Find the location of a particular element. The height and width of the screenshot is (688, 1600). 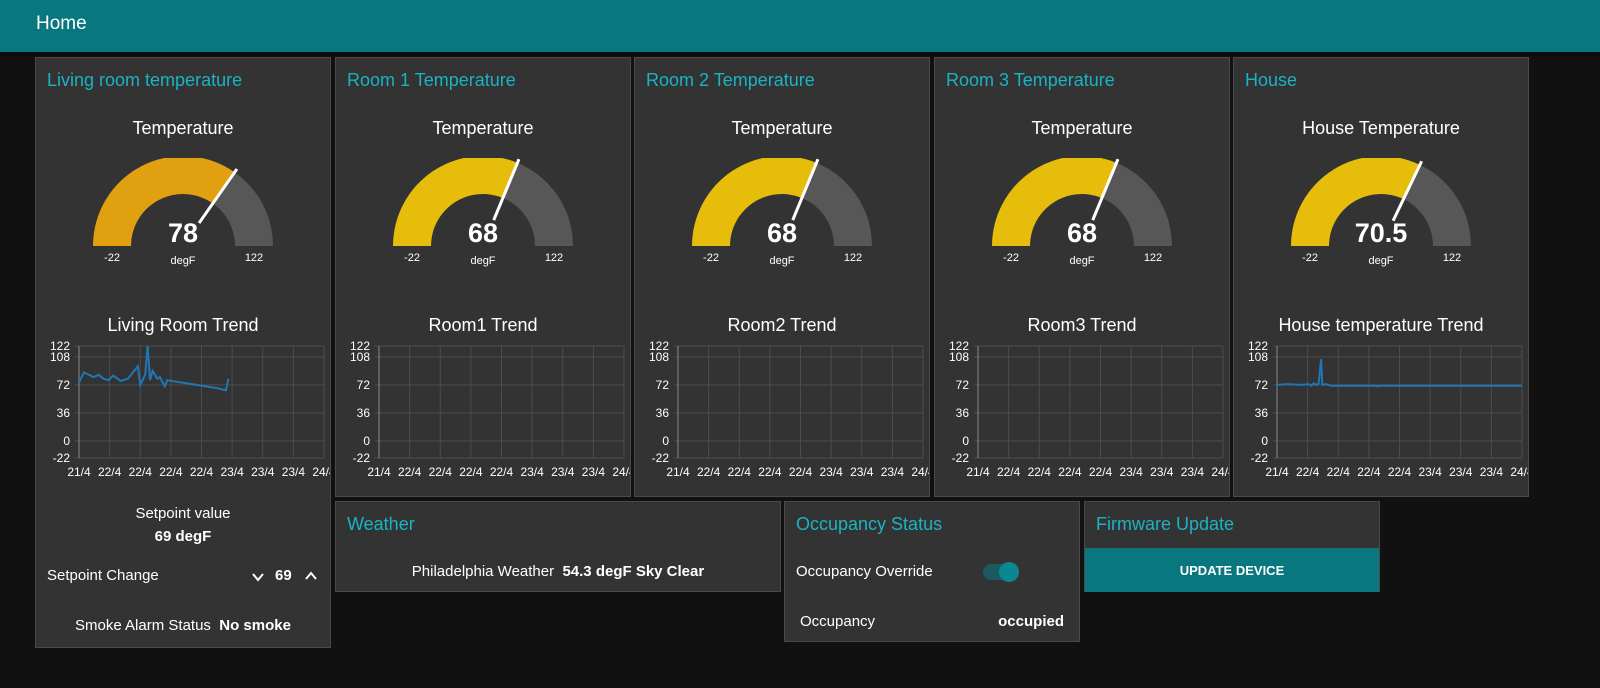

temperature-gauge: 78 degF -22 122 is located at coordinates (183, 212).